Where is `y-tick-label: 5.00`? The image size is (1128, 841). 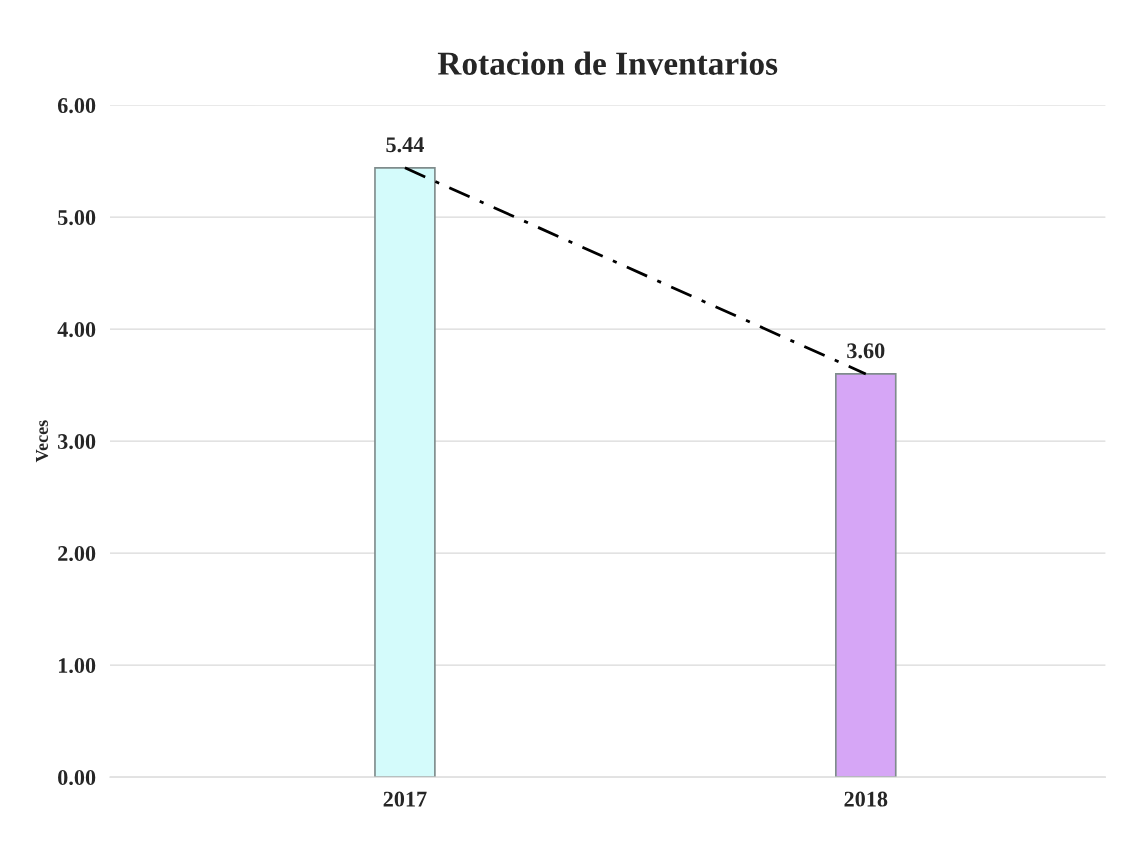
y-tick-label: 5.00 is located at coordinates (77, 218).